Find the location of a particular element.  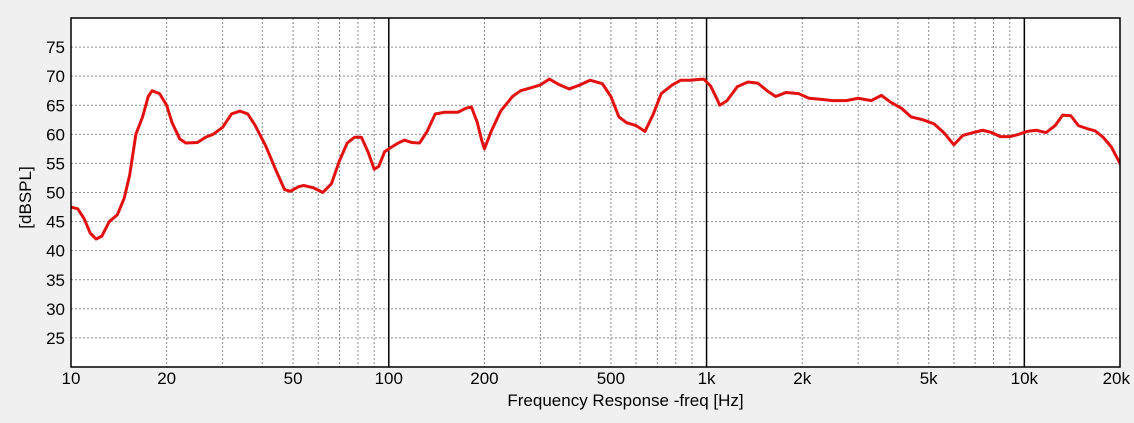

y-tick-label: 70 is located at coordinates (55, 76).